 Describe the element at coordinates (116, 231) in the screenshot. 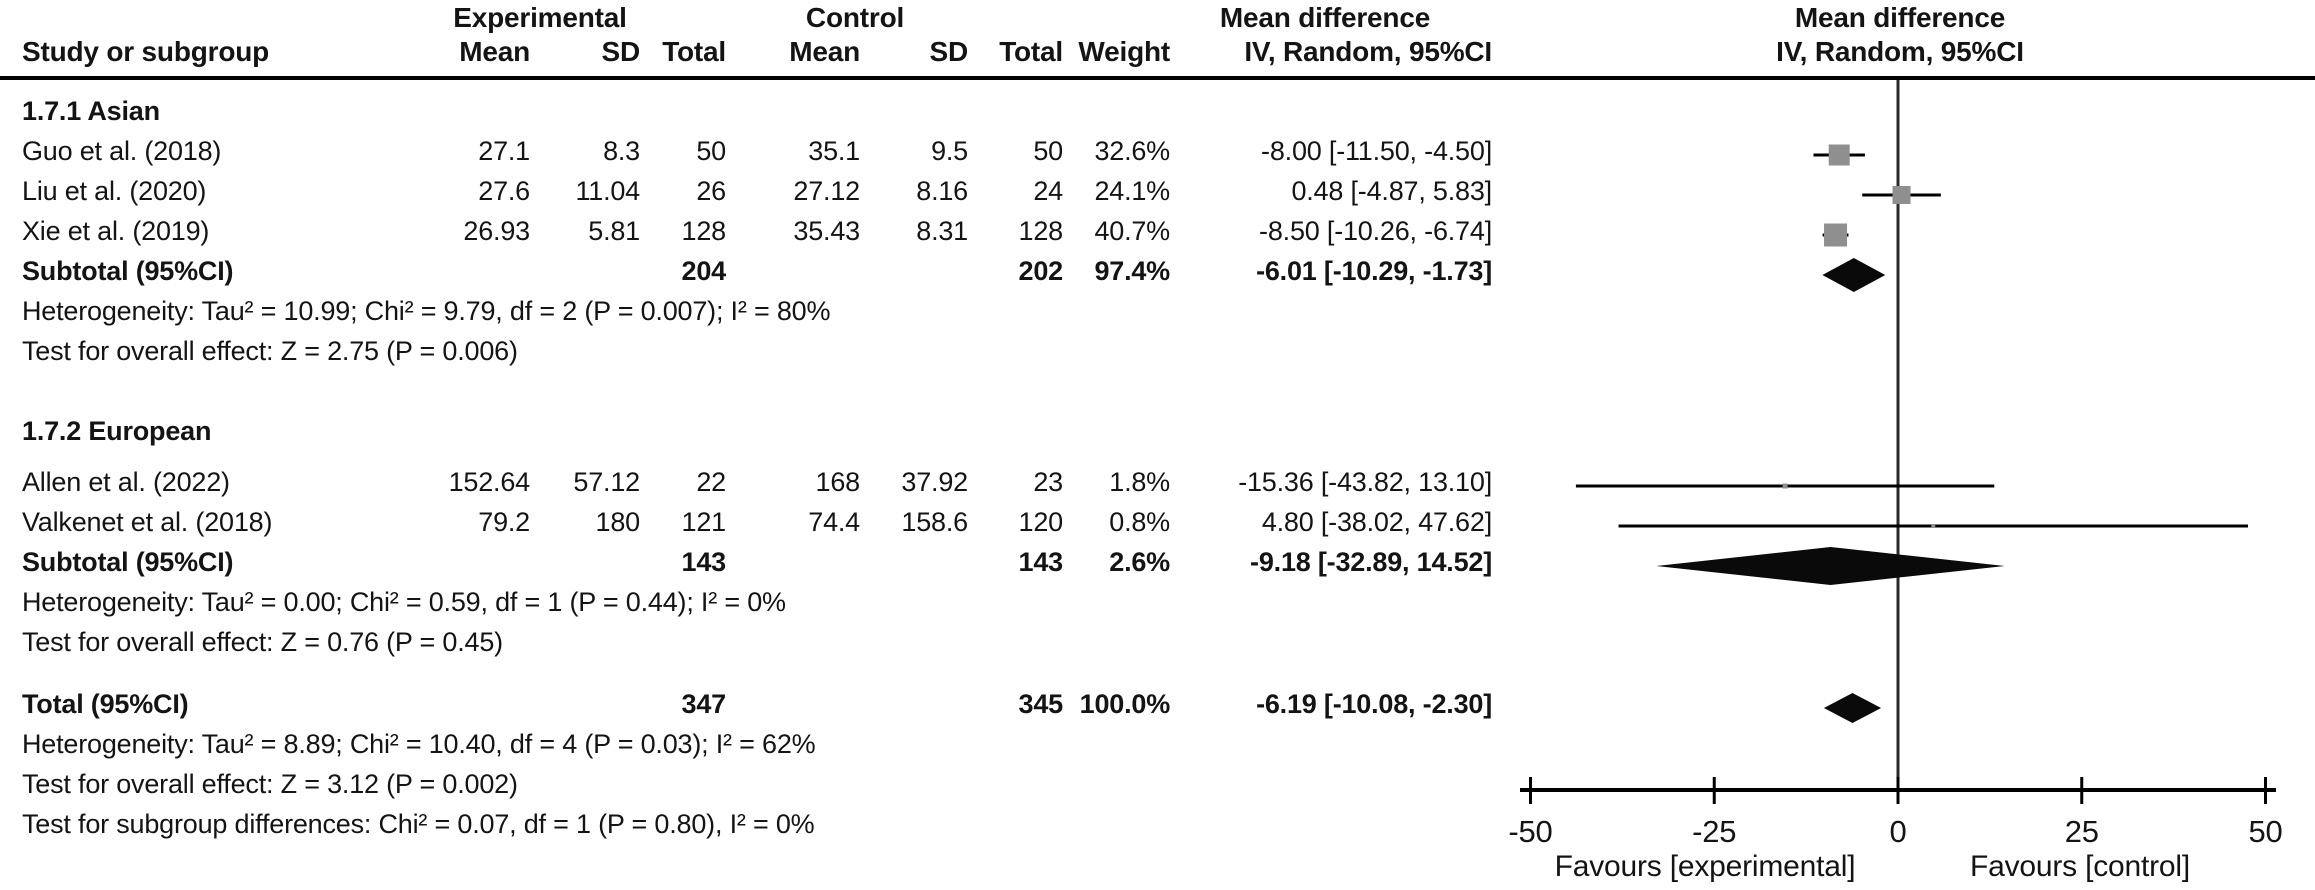

I see `study-name: Xie et al. (2019)` at that location.